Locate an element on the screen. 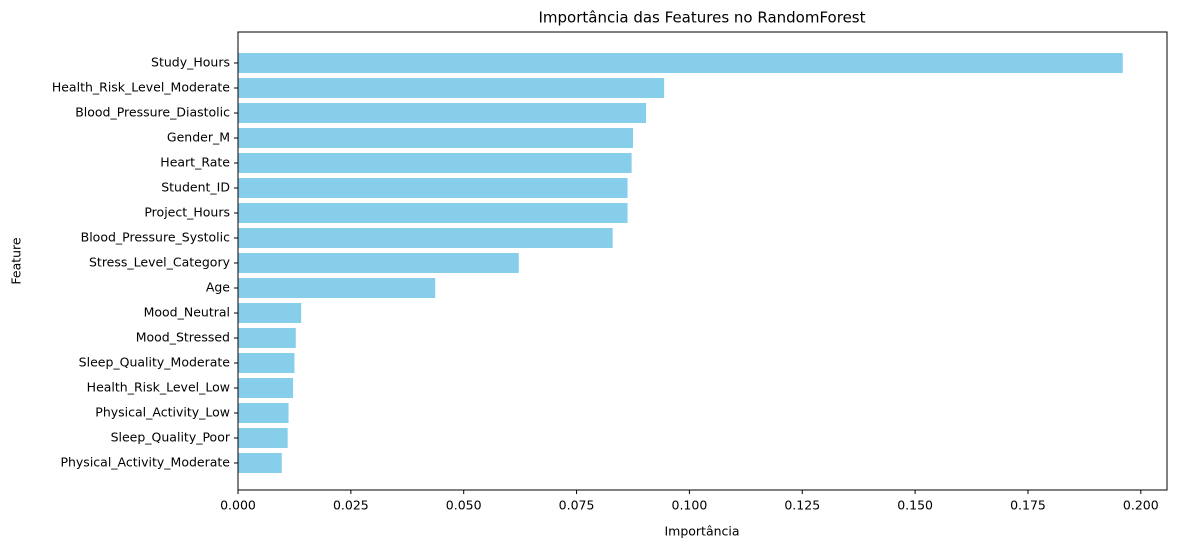 Image resolution: width=1177 pixels, height=548 pixels. y-tick-label: Stress_Level_Category is located at coordinates (160, 262).